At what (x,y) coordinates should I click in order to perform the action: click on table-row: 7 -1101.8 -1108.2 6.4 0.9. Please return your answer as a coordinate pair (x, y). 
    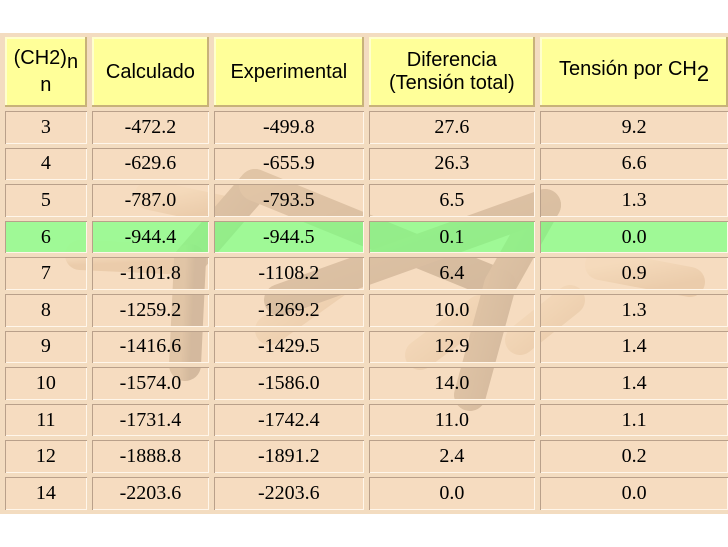
    Looking at the image, I should click on (364, 275).